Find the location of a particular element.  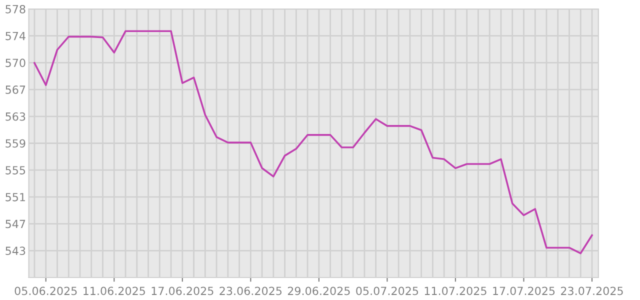

x-tick-label: 23.06.2025 is located at coordinates (251, 291).